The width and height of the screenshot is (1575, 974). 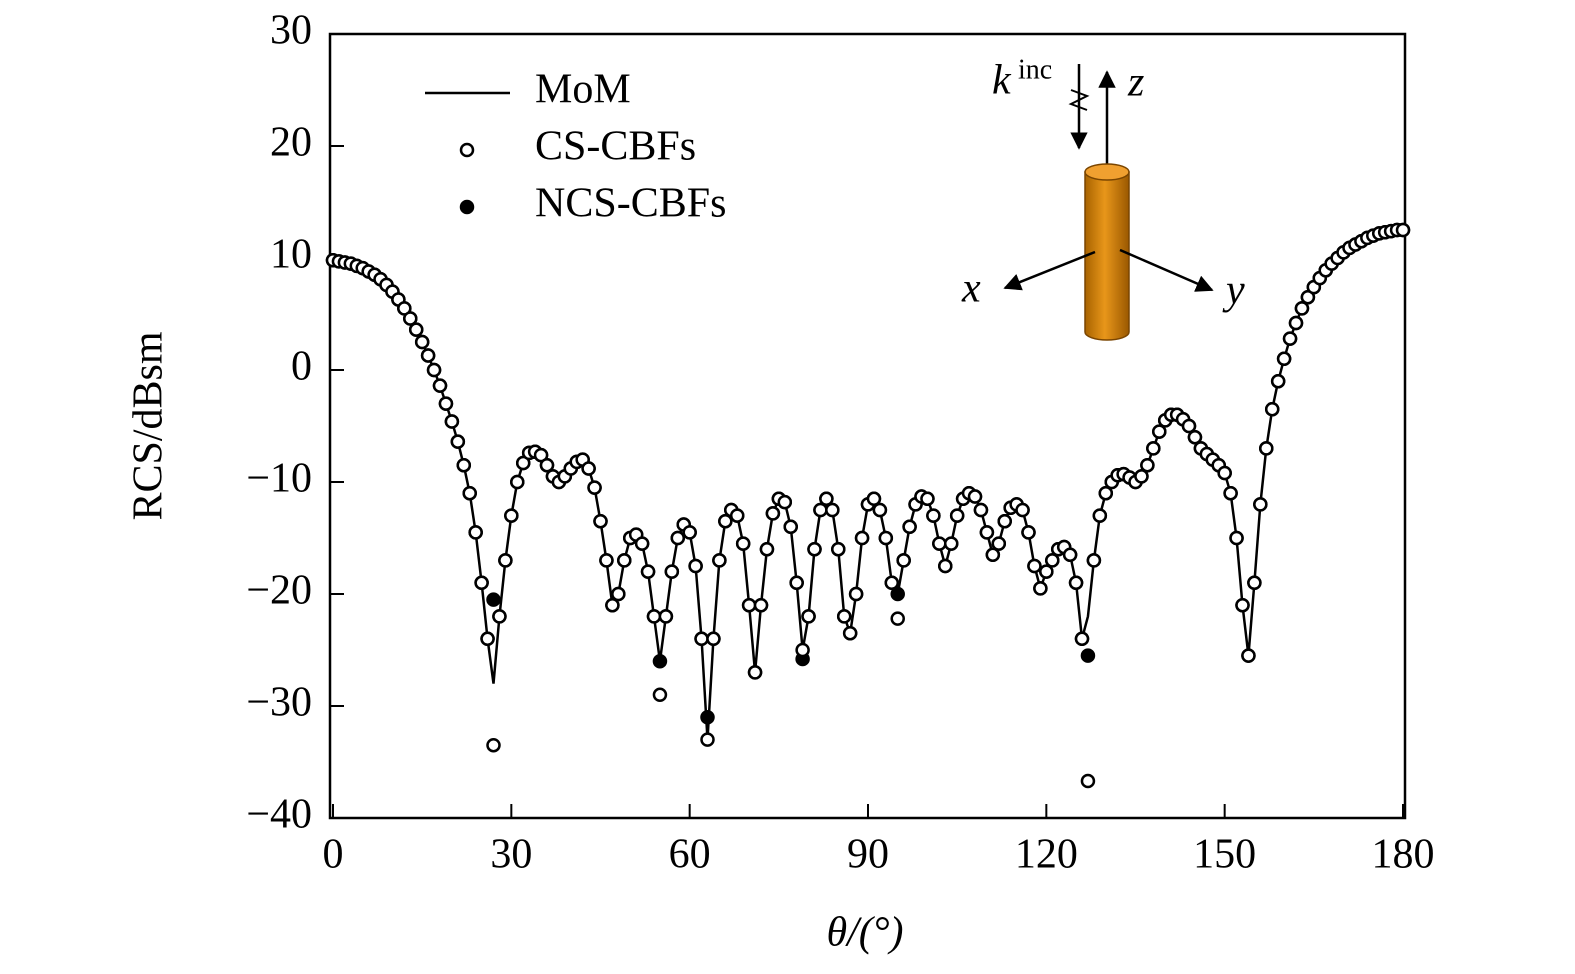 I want to click on y-tick-label: −30, so click(x=279, y=703).